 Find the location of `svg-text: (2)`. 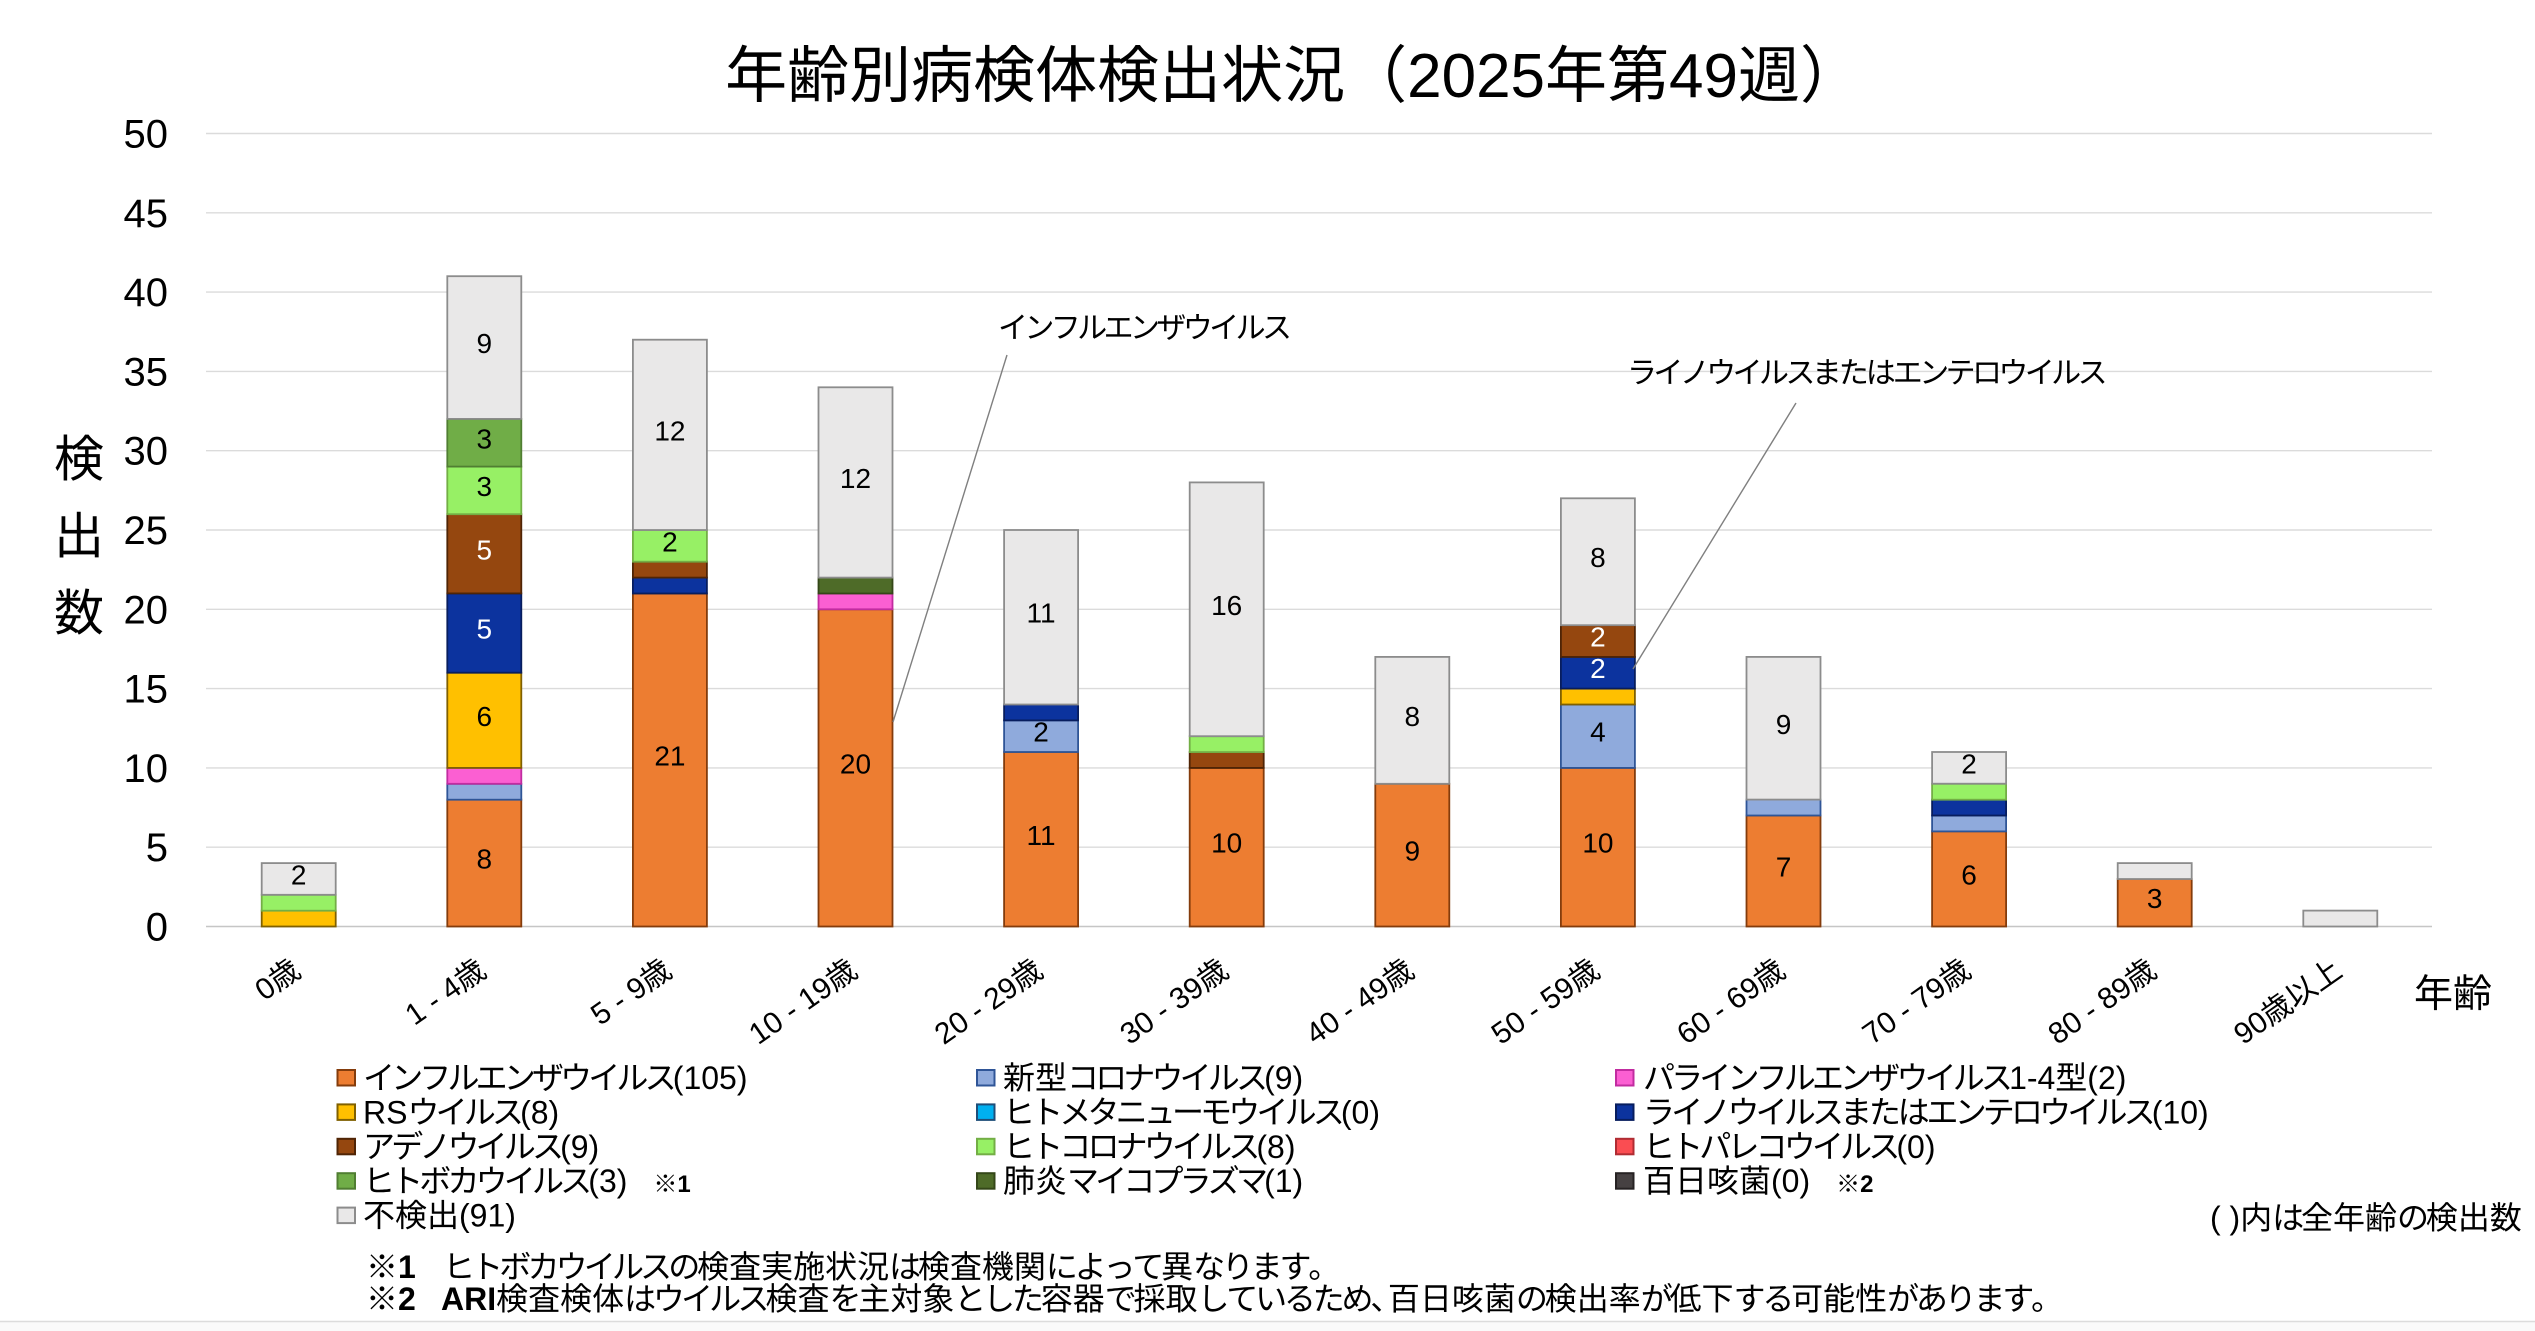

svg-text: (2) is located at coordinates (2106, 1078).